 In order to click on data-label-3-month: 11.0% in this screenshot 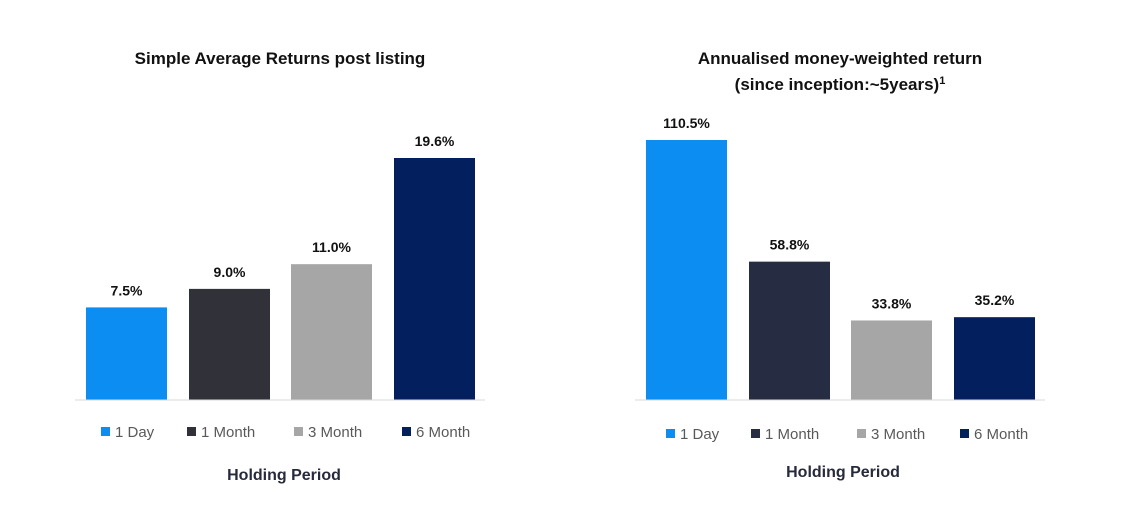, I will do `click(331, 247)`.